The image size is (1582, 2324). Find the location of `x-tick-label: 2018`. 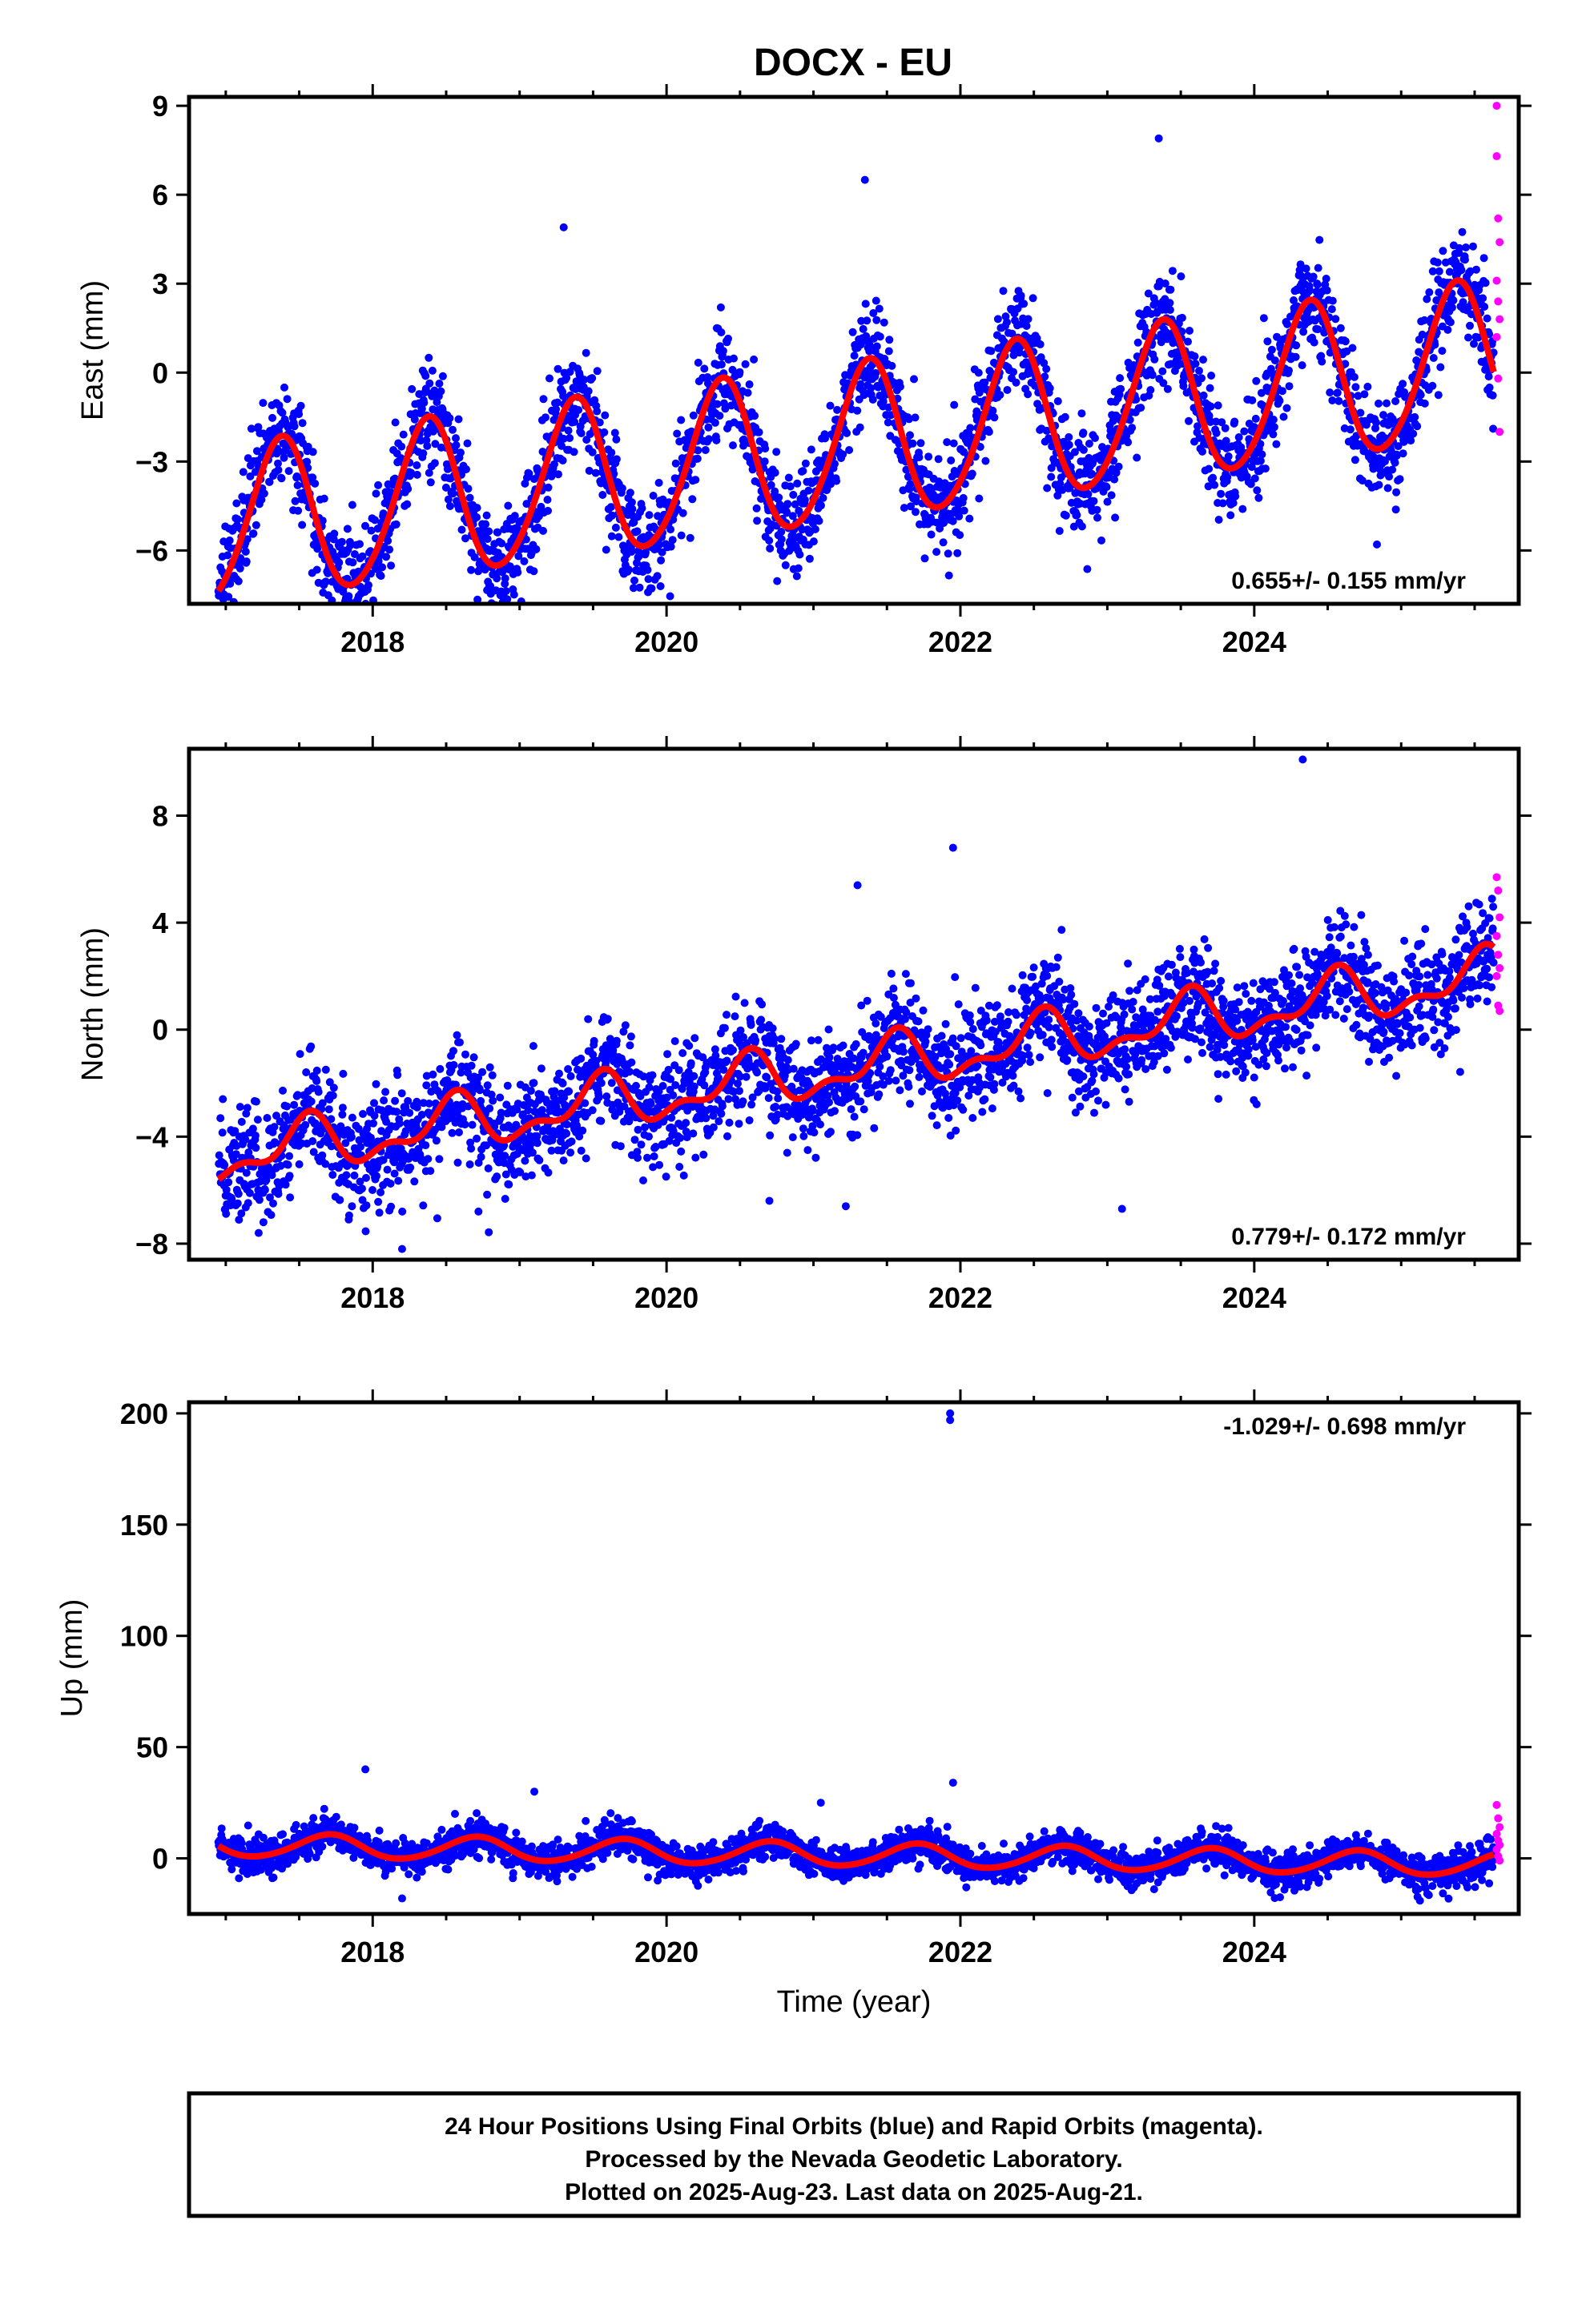

x-tick-label: 2018 is located at coordinates (372, 641).